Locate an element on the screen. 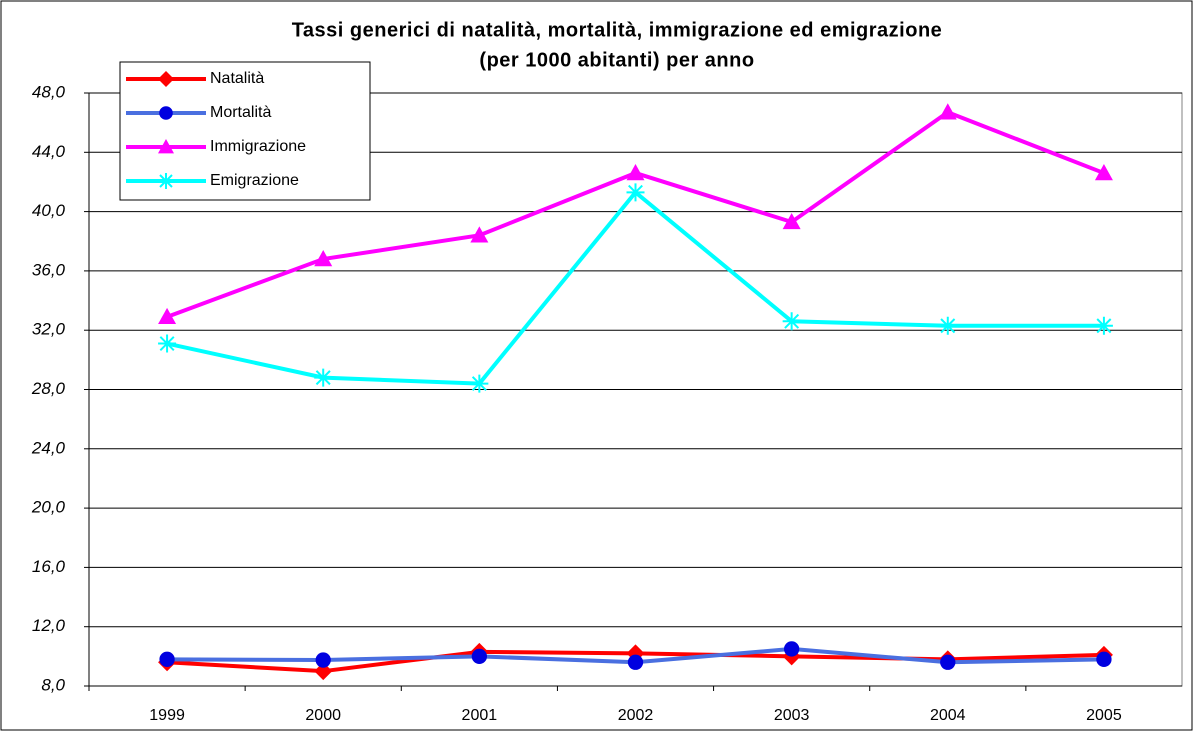 This screenshot has width=1194, height=731. legend-label: Mortalità is located at coordinates (240, 112).